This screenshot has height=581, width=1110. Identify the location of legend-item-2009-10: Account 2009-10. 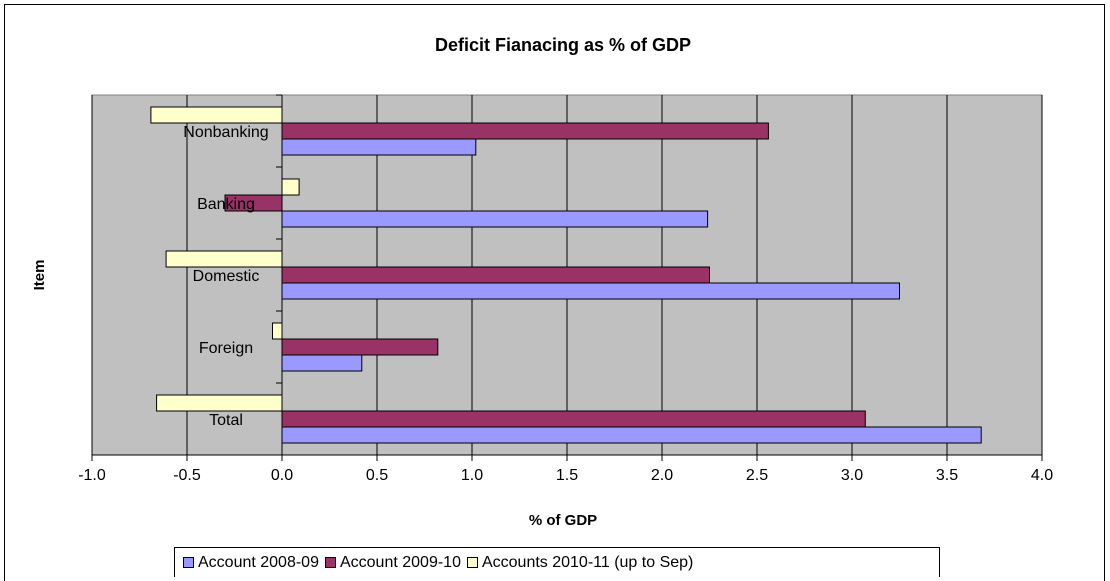
(392, 562).